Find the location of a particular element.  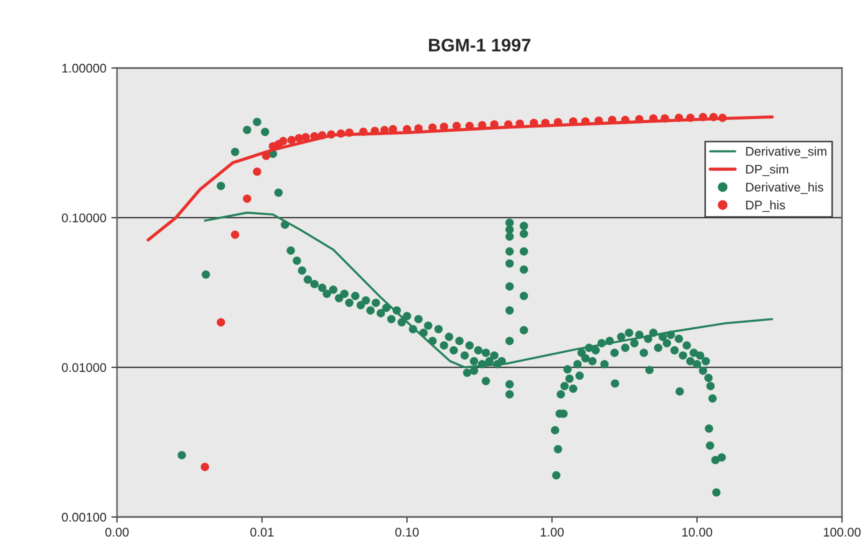

legend-label: Derivative_his is located at coordinates (785, 188).